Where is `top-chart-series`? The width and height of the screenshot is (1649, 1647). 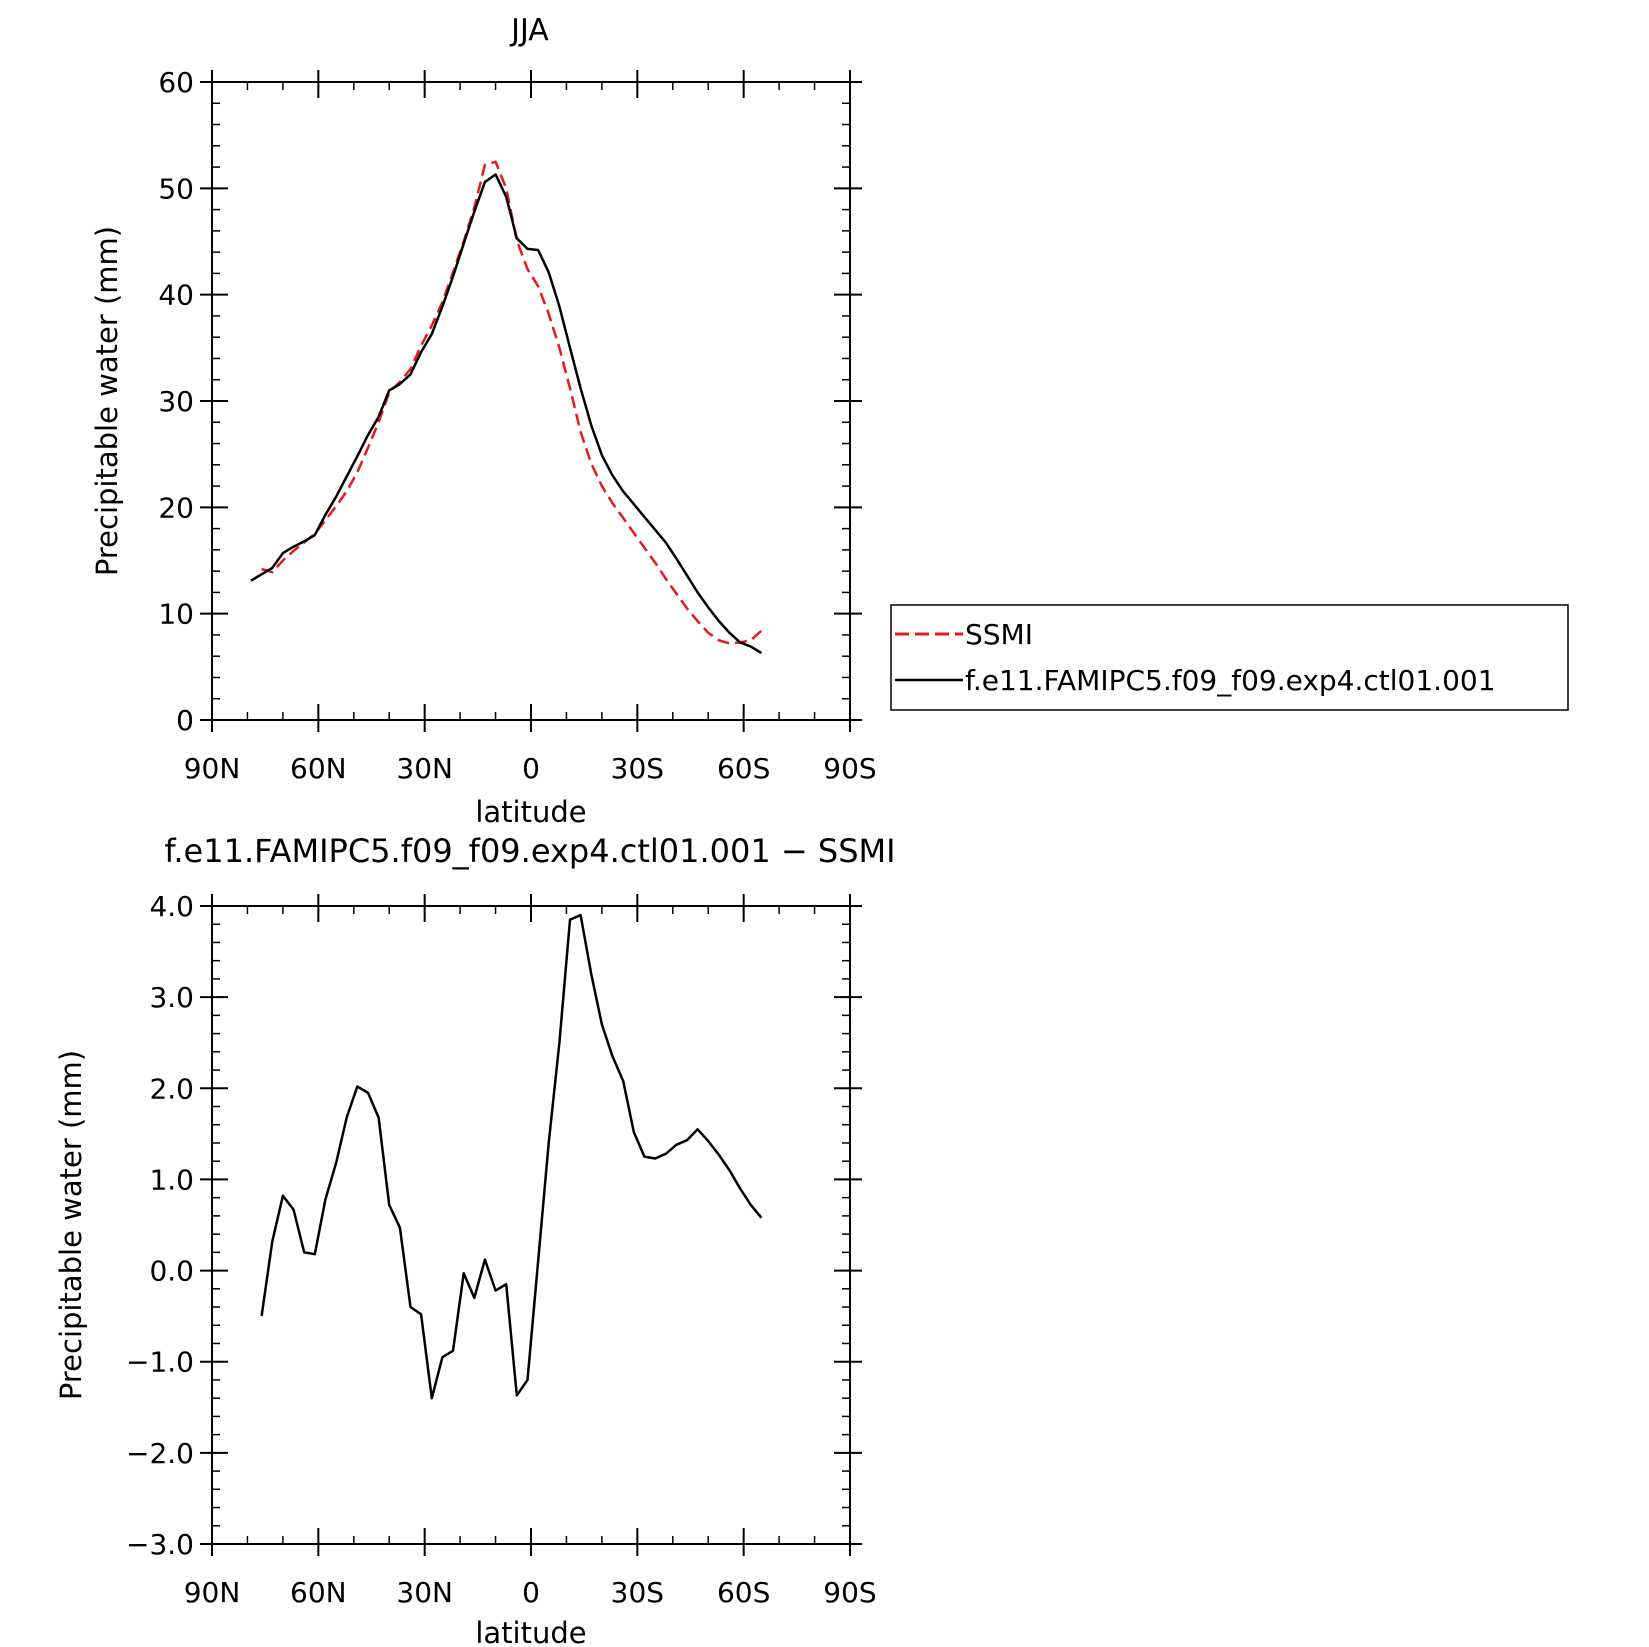
top-chart-series is located at coordinates (506, 407).